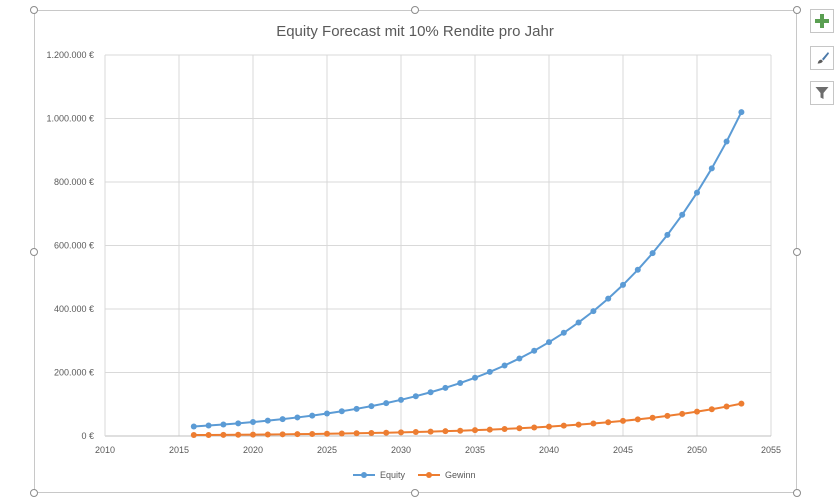  What do you see at coordinates (697, 450) in the screenshot?
I see `x-tick-label: 2050` at bounding box center [697, 450].